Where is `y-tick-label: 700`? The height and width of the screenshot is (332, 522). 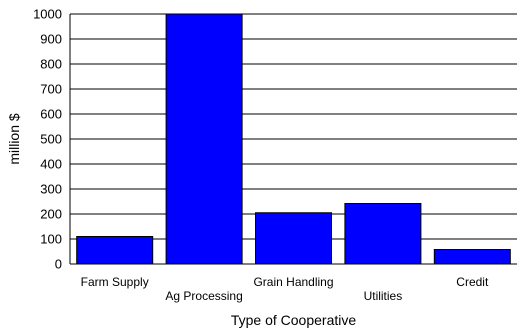 y-tick-label: 700 is located at coordinates (51, 89).